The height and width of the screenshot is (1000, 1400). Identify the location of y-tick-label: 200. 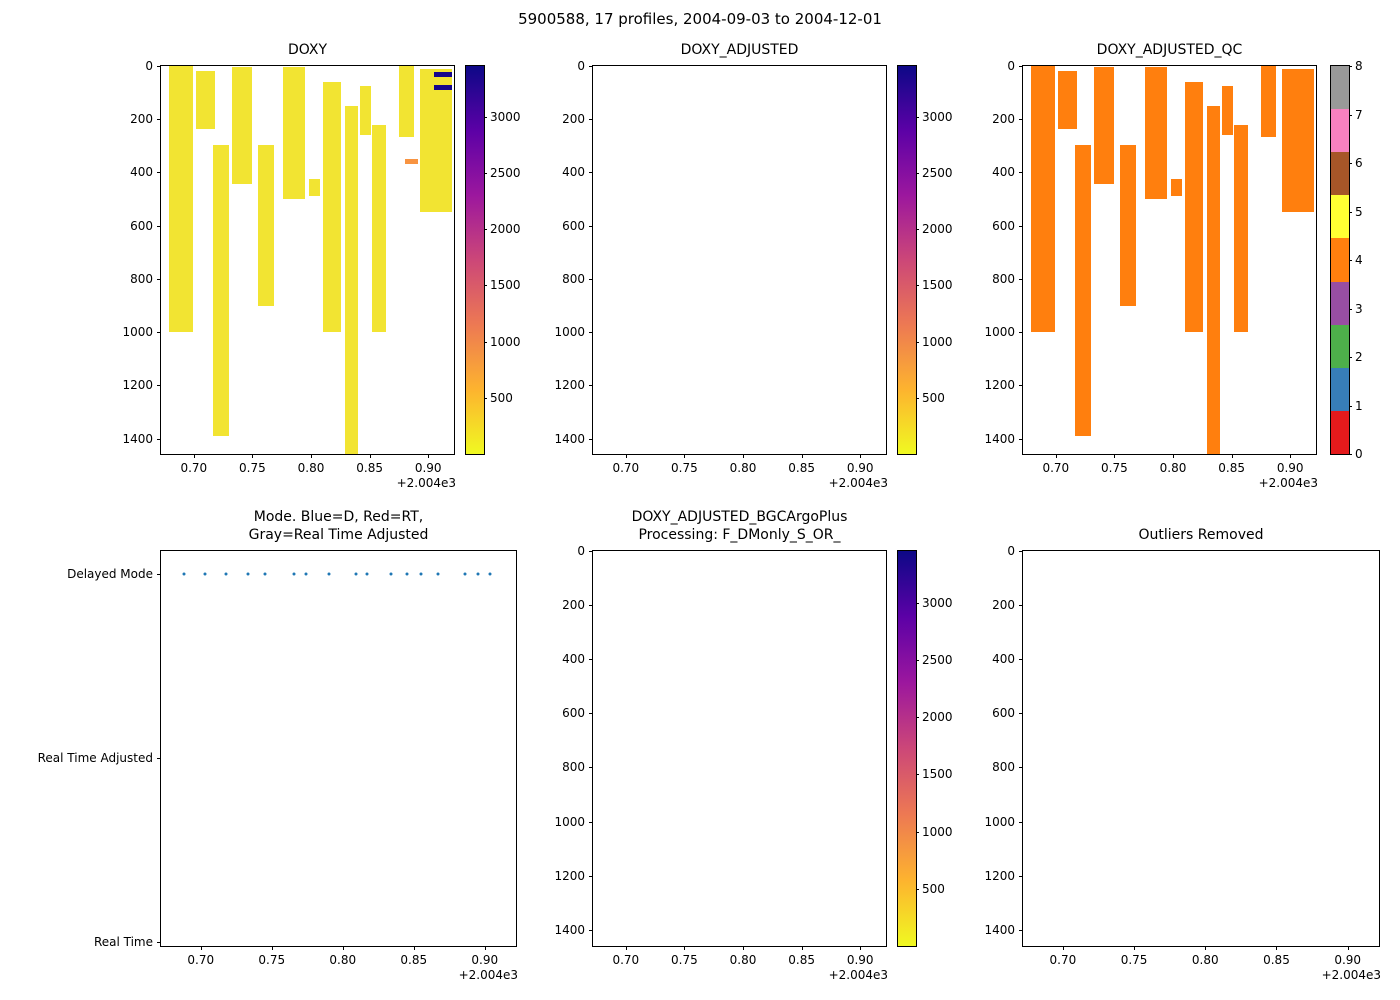
(141, 119).